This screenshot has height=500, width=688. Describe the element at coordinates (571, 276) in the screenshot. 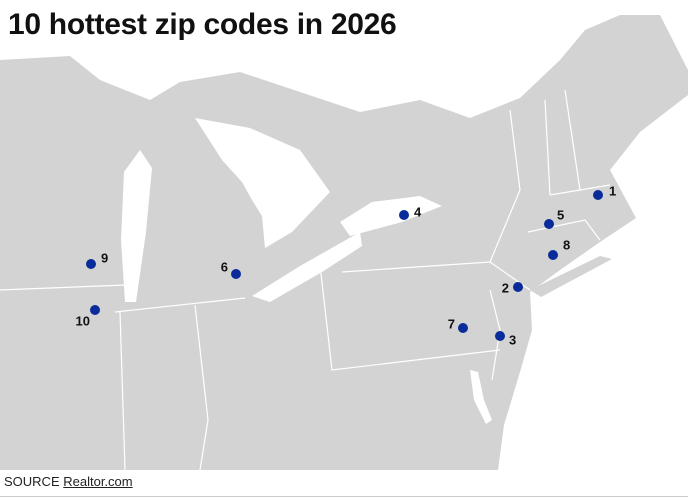

I see `long-island` at that location.